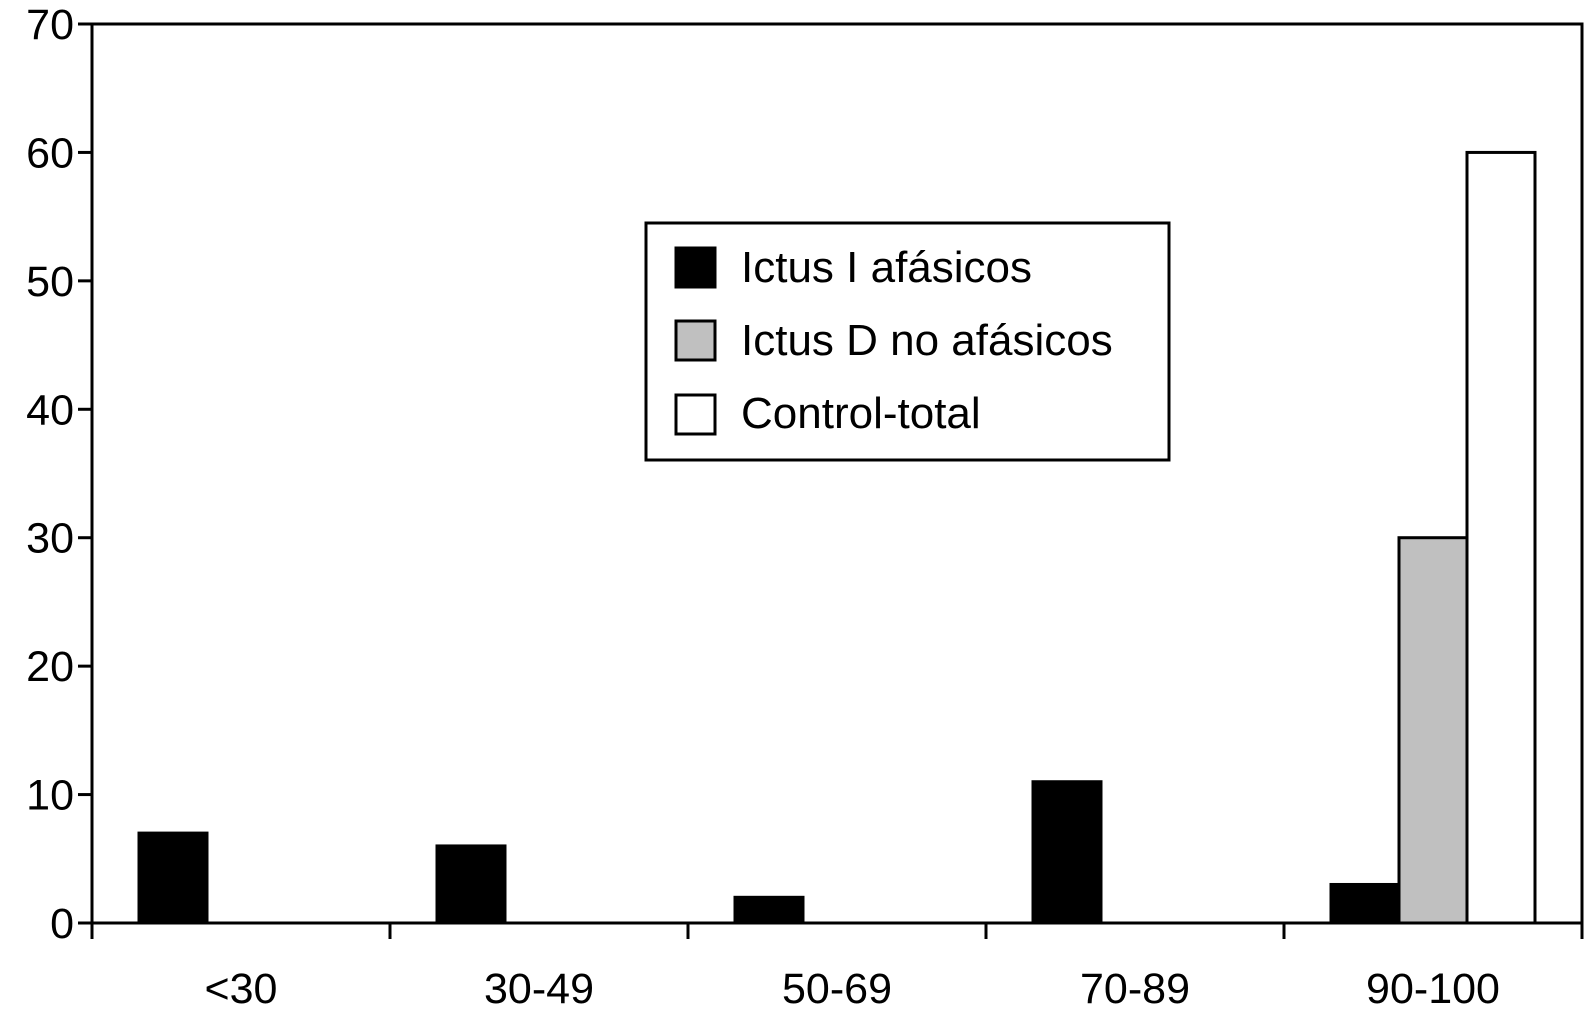  What do you see at coordinates (50, 667) in the screenshot?
I see `y-tick-label: 20` at bounding box center [50, 667].